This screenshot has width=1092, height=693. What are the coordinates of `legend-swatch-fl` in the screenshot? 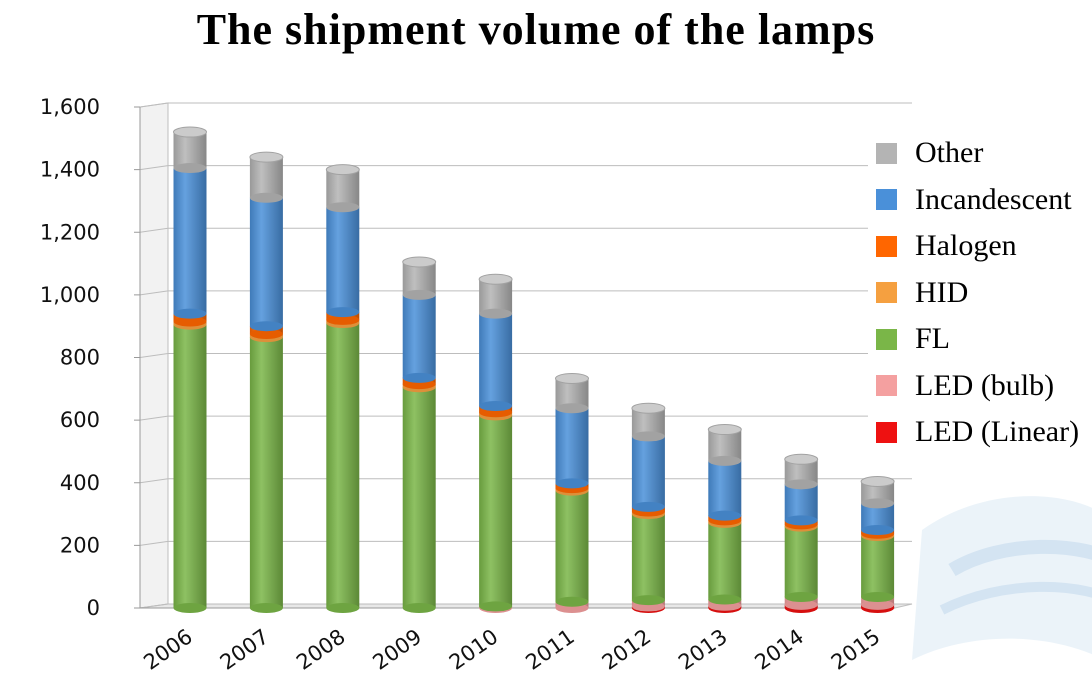 It's located at (886, 339).